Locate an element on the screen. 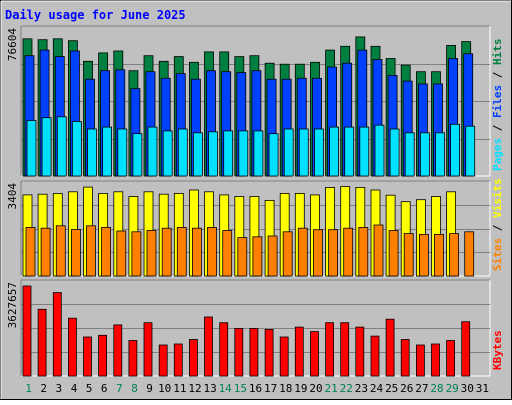 The height and width of the screenshot is (405, 512). chart-title: Daily usage for June 2025 is located at coordinates (95, 15).